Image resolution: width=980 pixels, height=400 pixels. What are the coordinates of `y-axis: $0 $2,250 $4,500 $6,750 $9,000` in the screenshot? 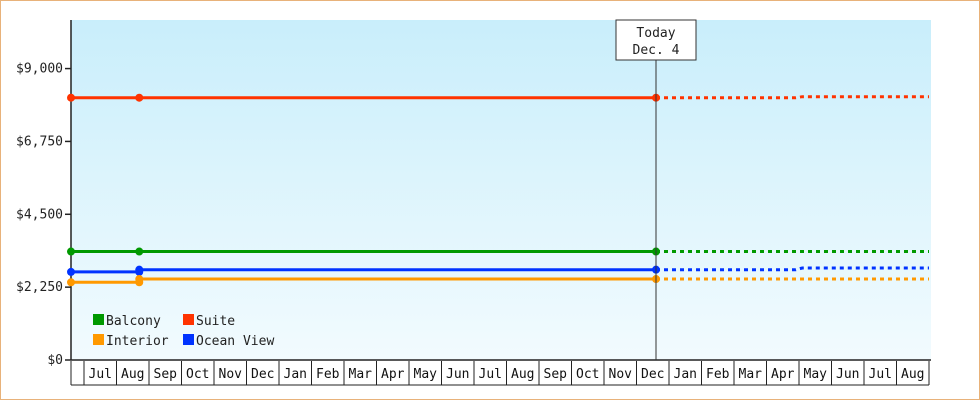 It's located at (44, 194).